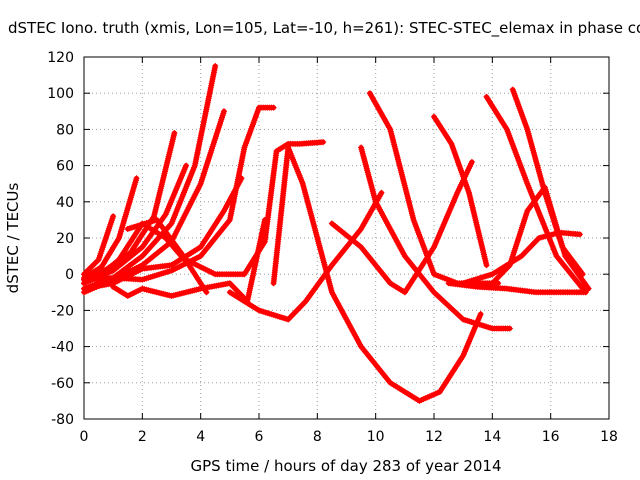 This screenshot has width=640, height=480. What do you see at coordinates (62, 311) in the screenshot?
I see `y-tick-label: -20` at bounding box center [62, 311].